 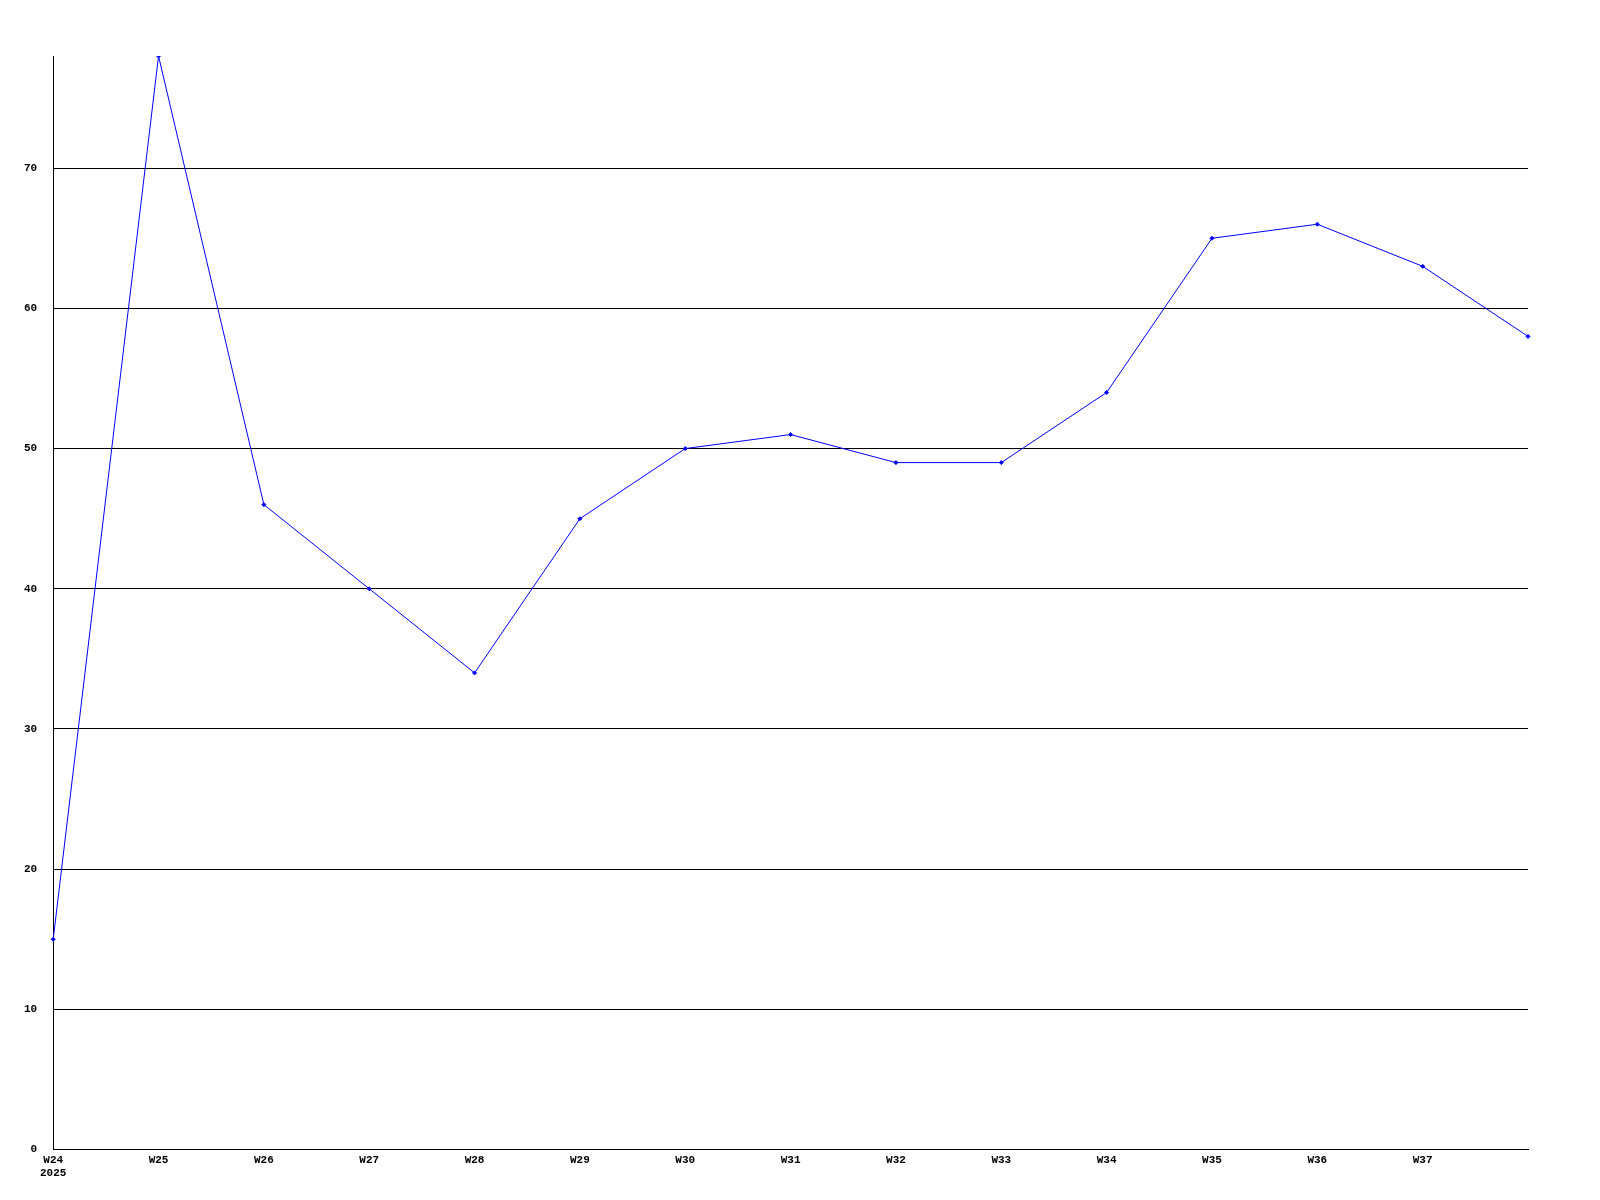 I want to click on x-tick-label: W36, so click(x=1317, y=1159).